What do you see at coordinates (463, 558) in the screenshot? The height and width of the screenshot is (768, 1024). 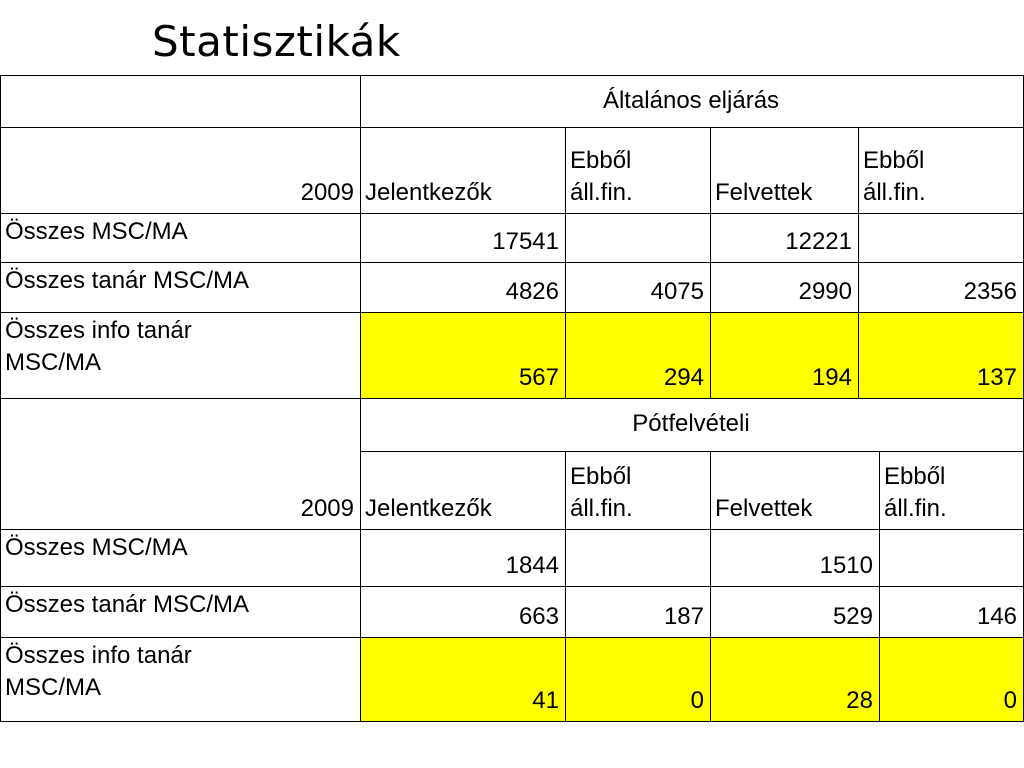 I see `table-cell: 1844` at bounding box center [463, 558].